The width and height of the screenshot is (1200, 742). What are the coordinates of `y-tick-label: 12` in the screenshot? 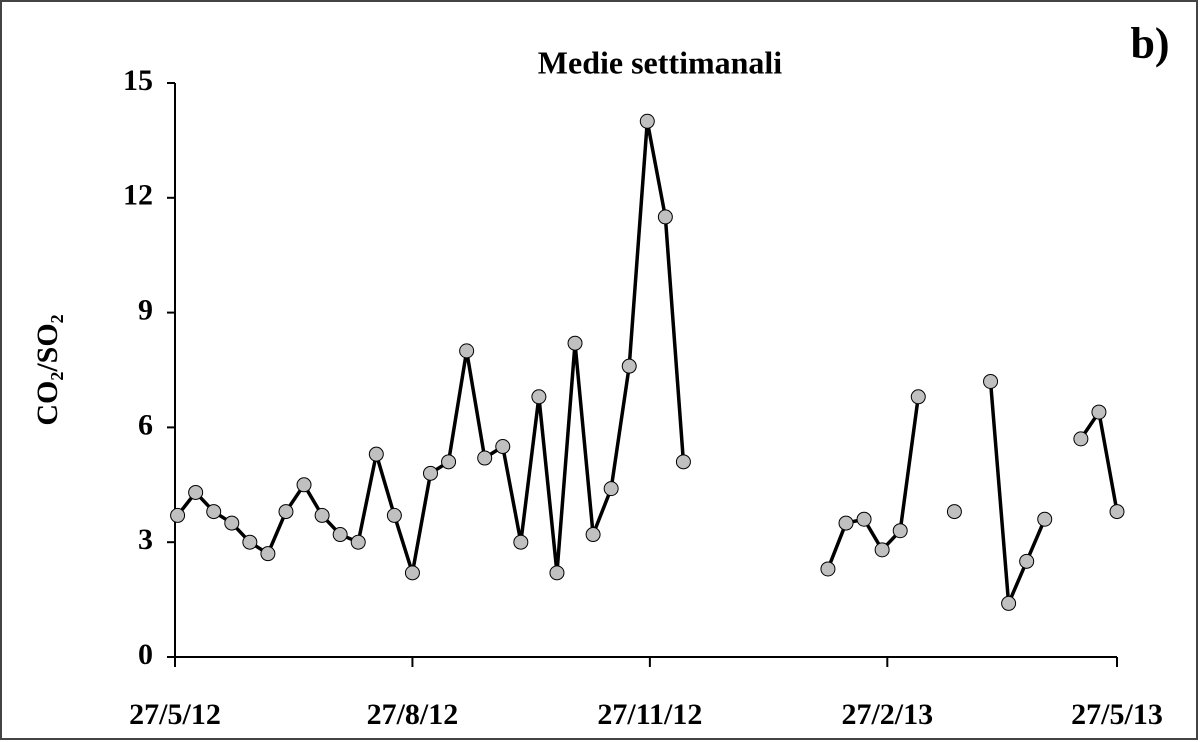 It's located at (138, 195).